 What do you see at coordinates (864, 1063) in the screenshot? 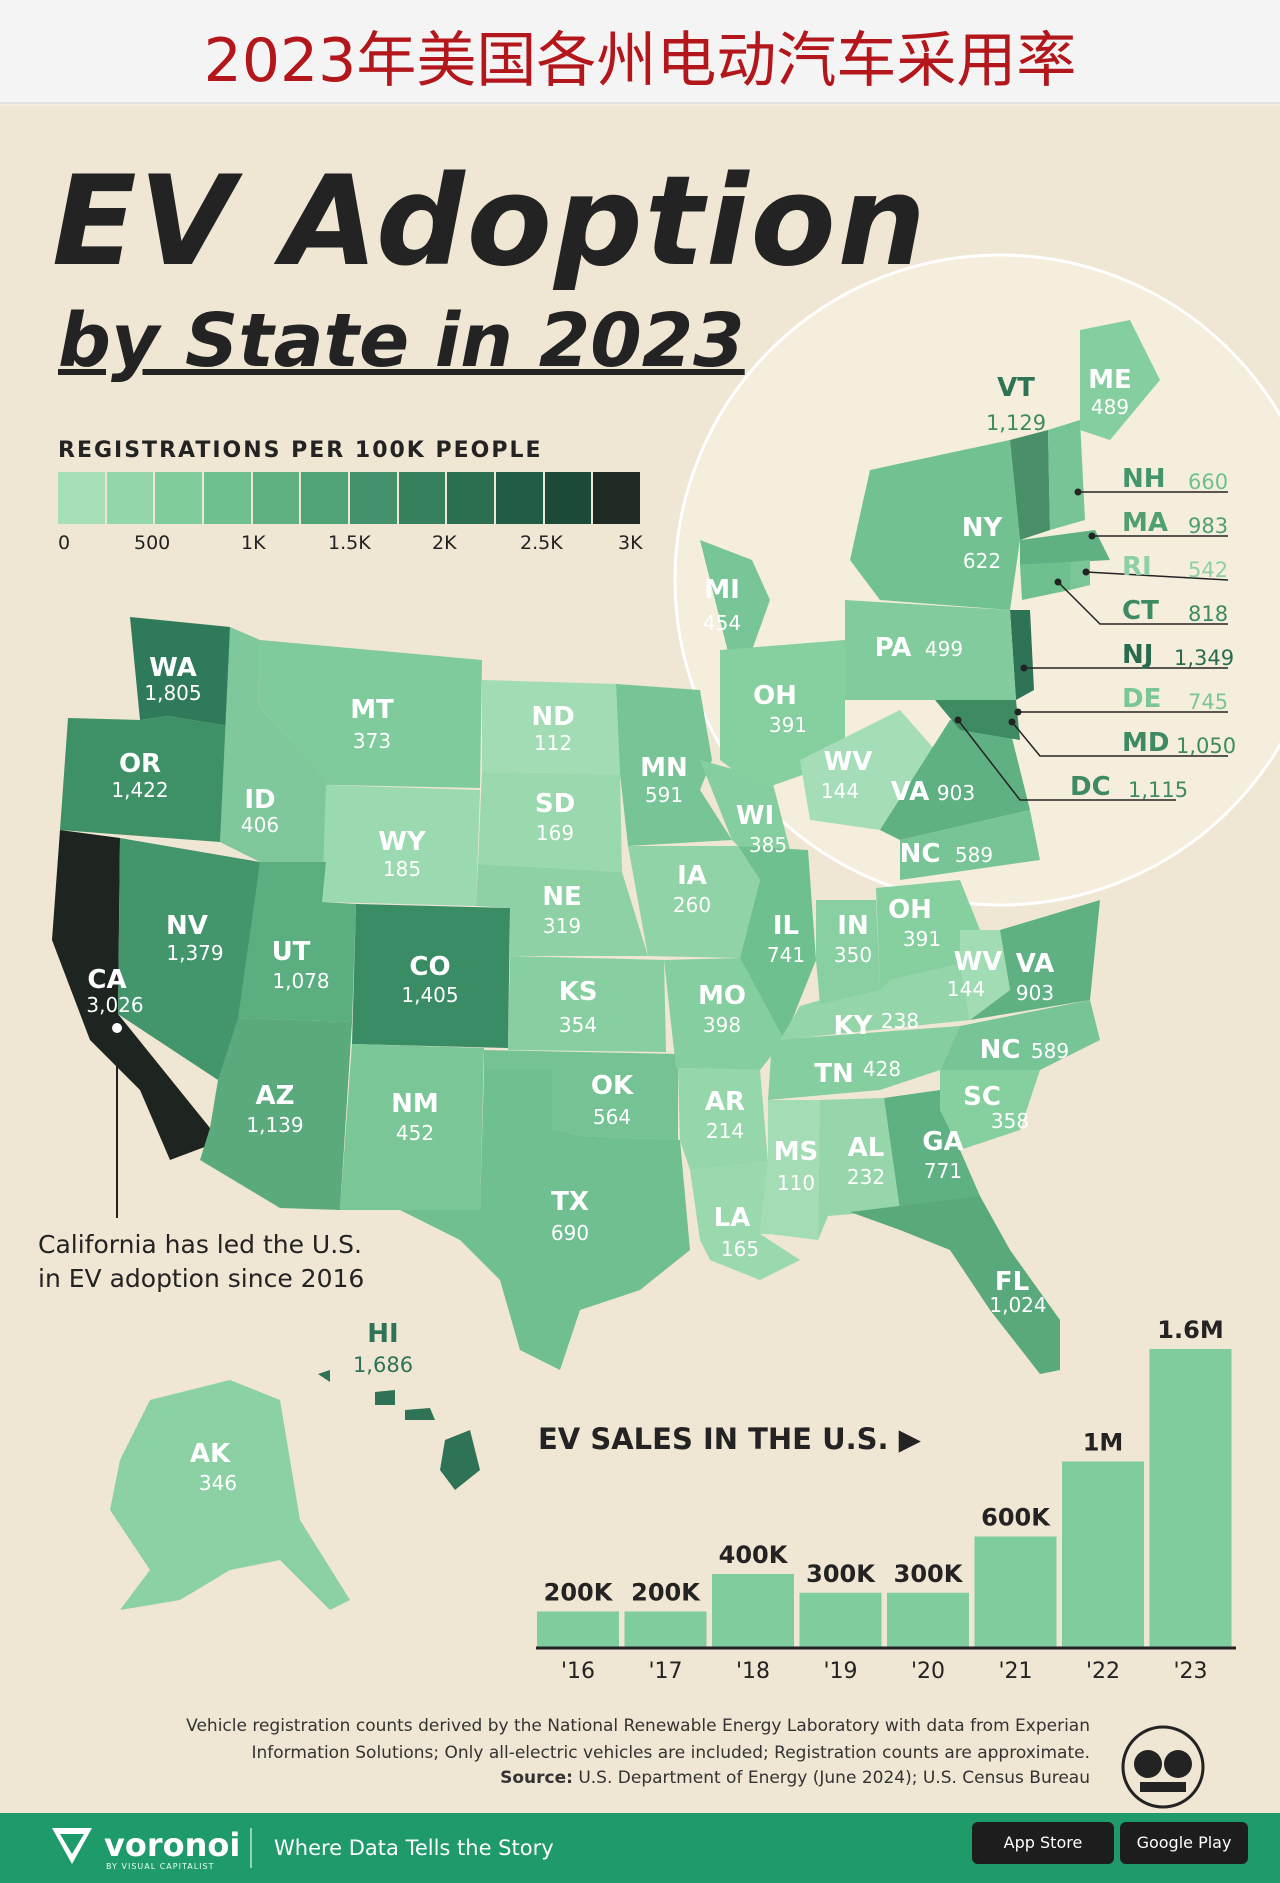
I see `state-shape-tn` at bounding box center [864, 1063].